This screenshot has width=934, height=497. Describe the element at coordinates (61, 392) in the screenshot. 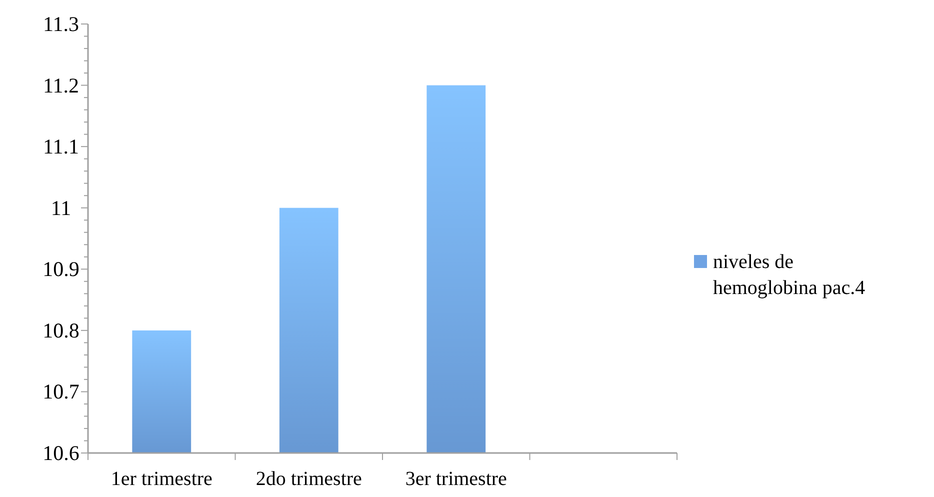

I see `y-tick-label: 10.7` at that location.